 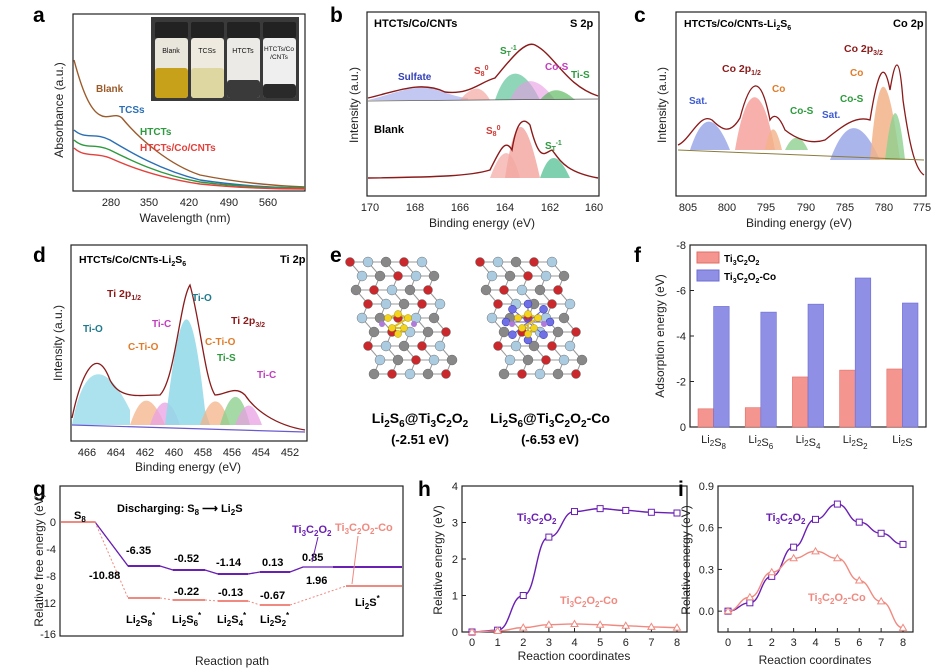 What do you see at coordinates (189, 168) in the screenshot?
I see `spectrum-line-htcts-co-cnts` at bounding box center [189, 168].